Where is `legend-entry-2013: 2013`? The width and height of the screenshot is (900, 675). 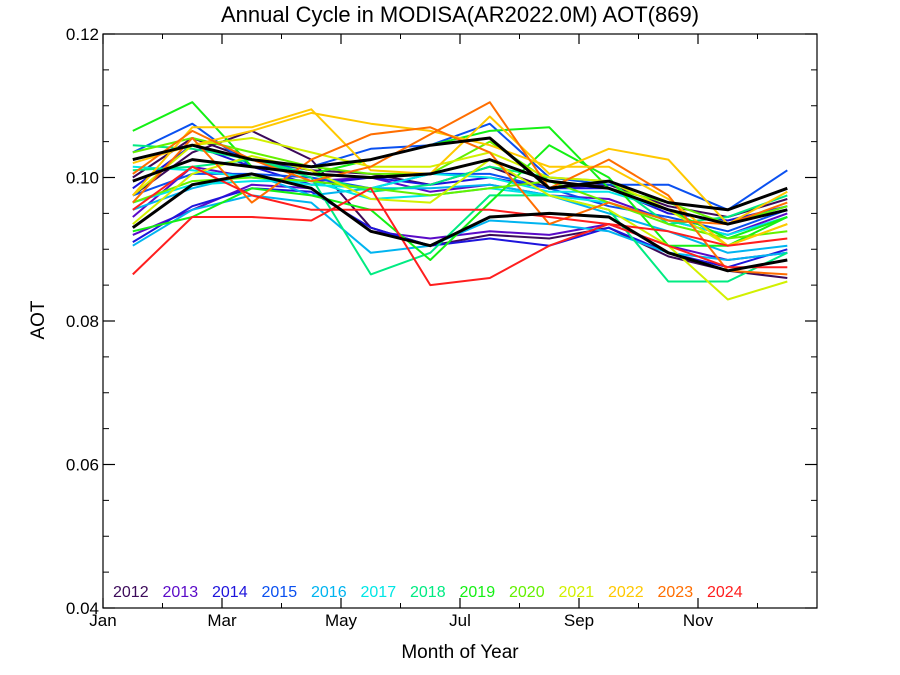
legend-entry-2013: 2013 is located at coordinates (181, 592).